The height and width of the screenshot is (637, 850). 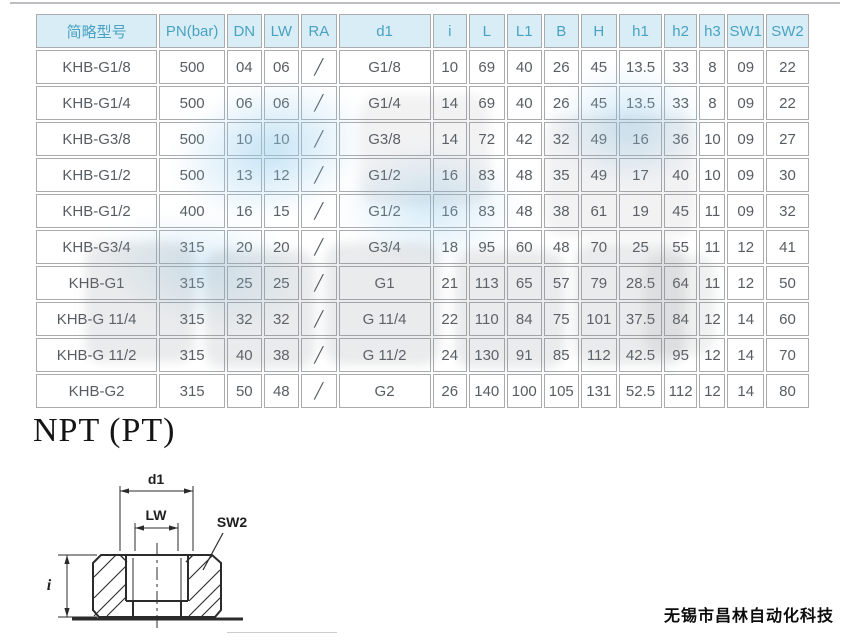 I want to click on value-cell: 13, so click(x=244, y=175).